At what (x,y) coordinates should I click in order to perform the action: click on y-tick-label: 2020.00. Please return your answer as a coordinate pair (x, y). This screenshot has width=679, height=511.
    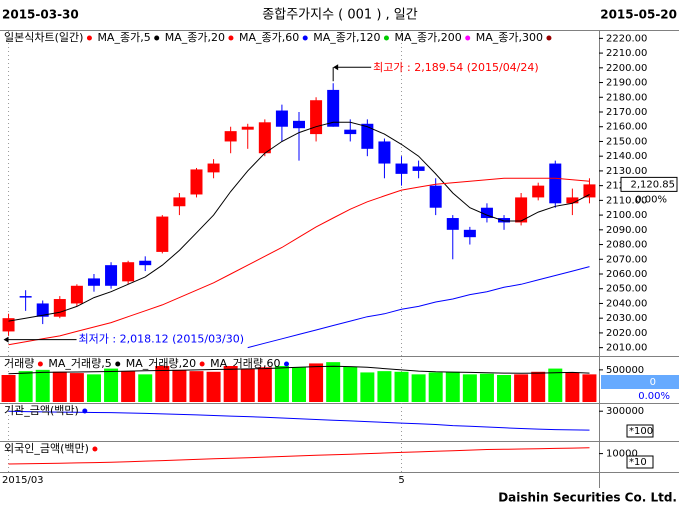
    Looking at the image, I should click on (626, 333).